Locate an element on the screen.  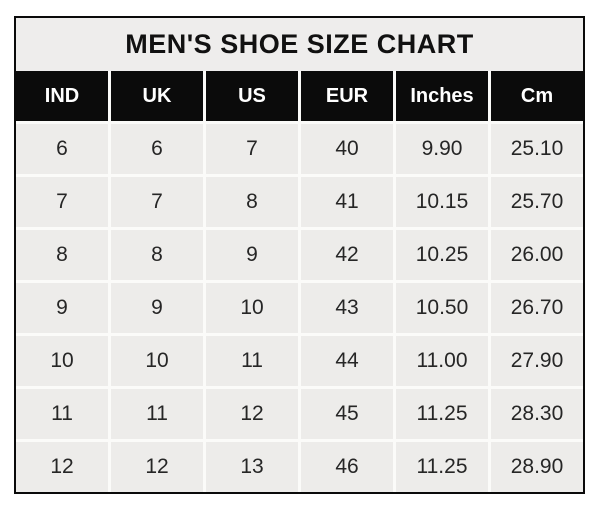
column-header-us: US is located at coordinates (252, 96).